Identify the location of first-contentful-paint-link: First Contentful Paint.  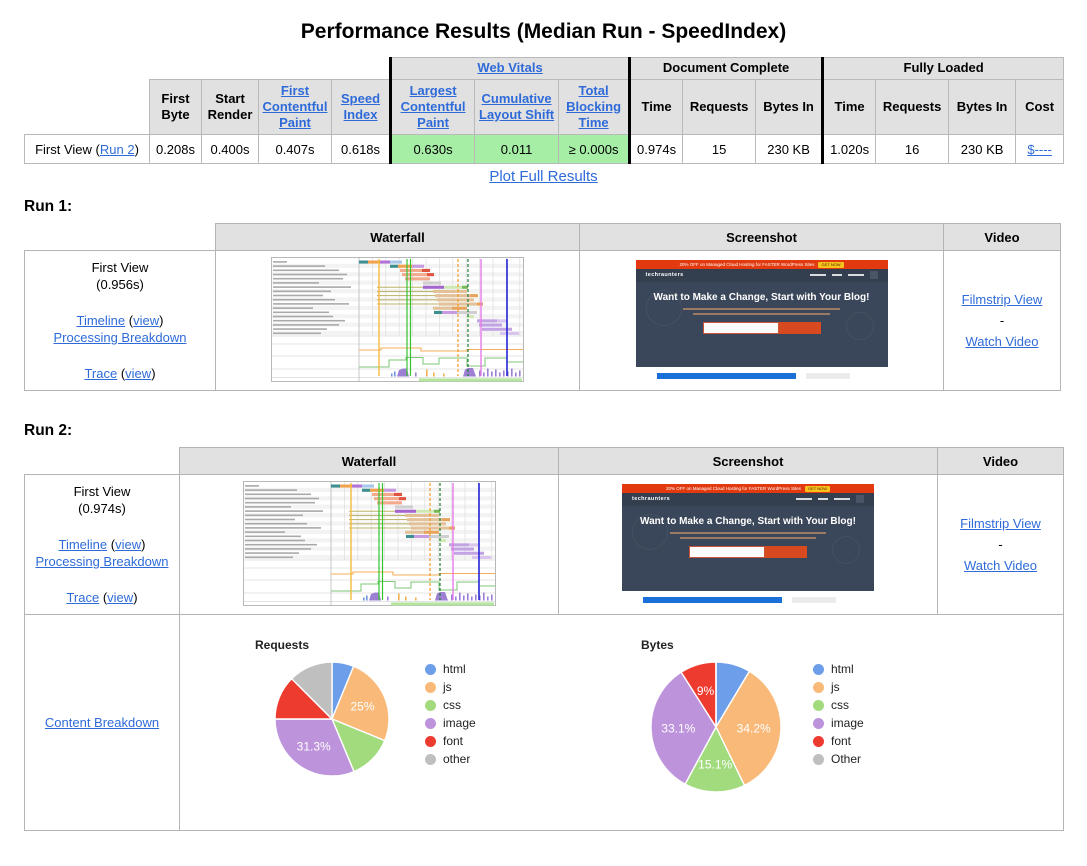
(295, 107).